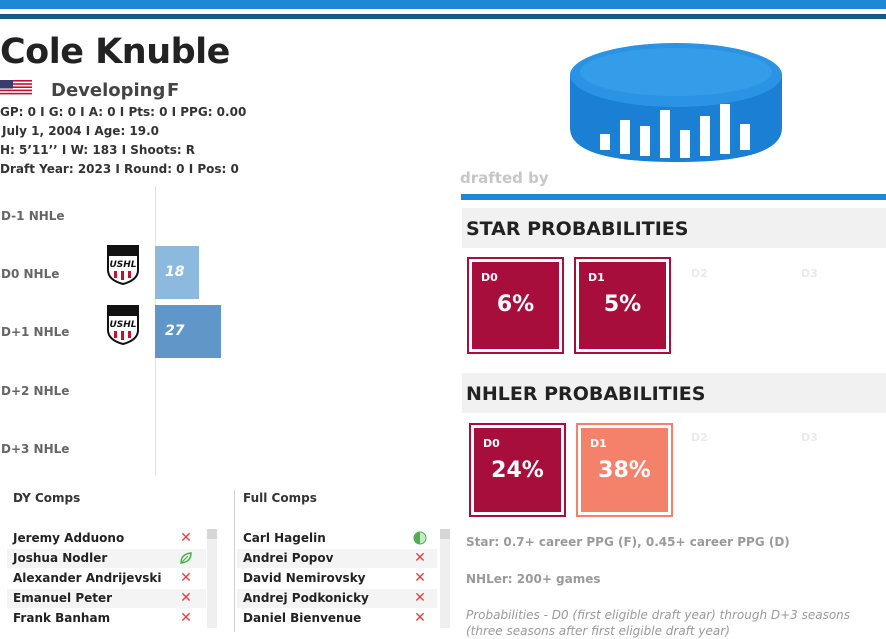 This screenshot has height=639, width=886. I want to click on drafted-by-label: drafted by, so click(504, 178).